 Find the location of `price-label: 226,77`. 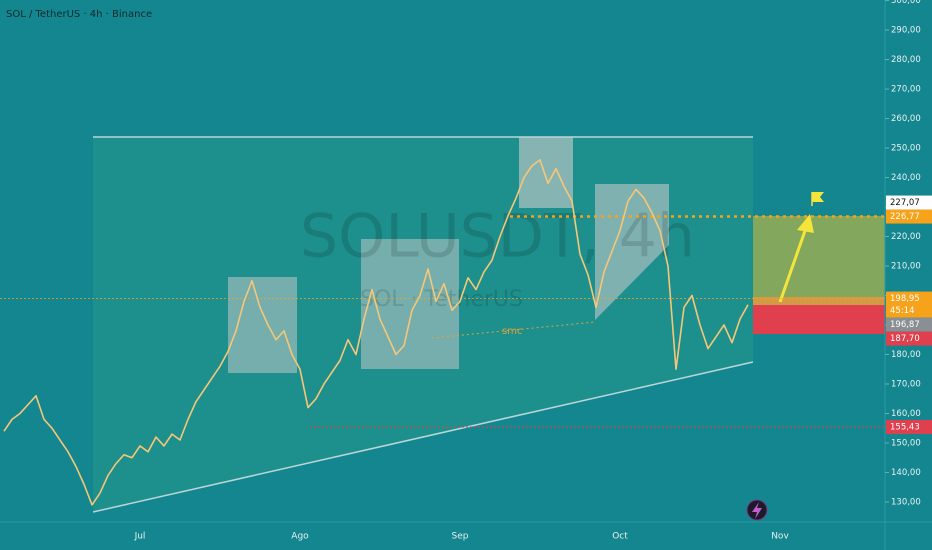

price-label: 226,77 is located at coordinates (905, 217).